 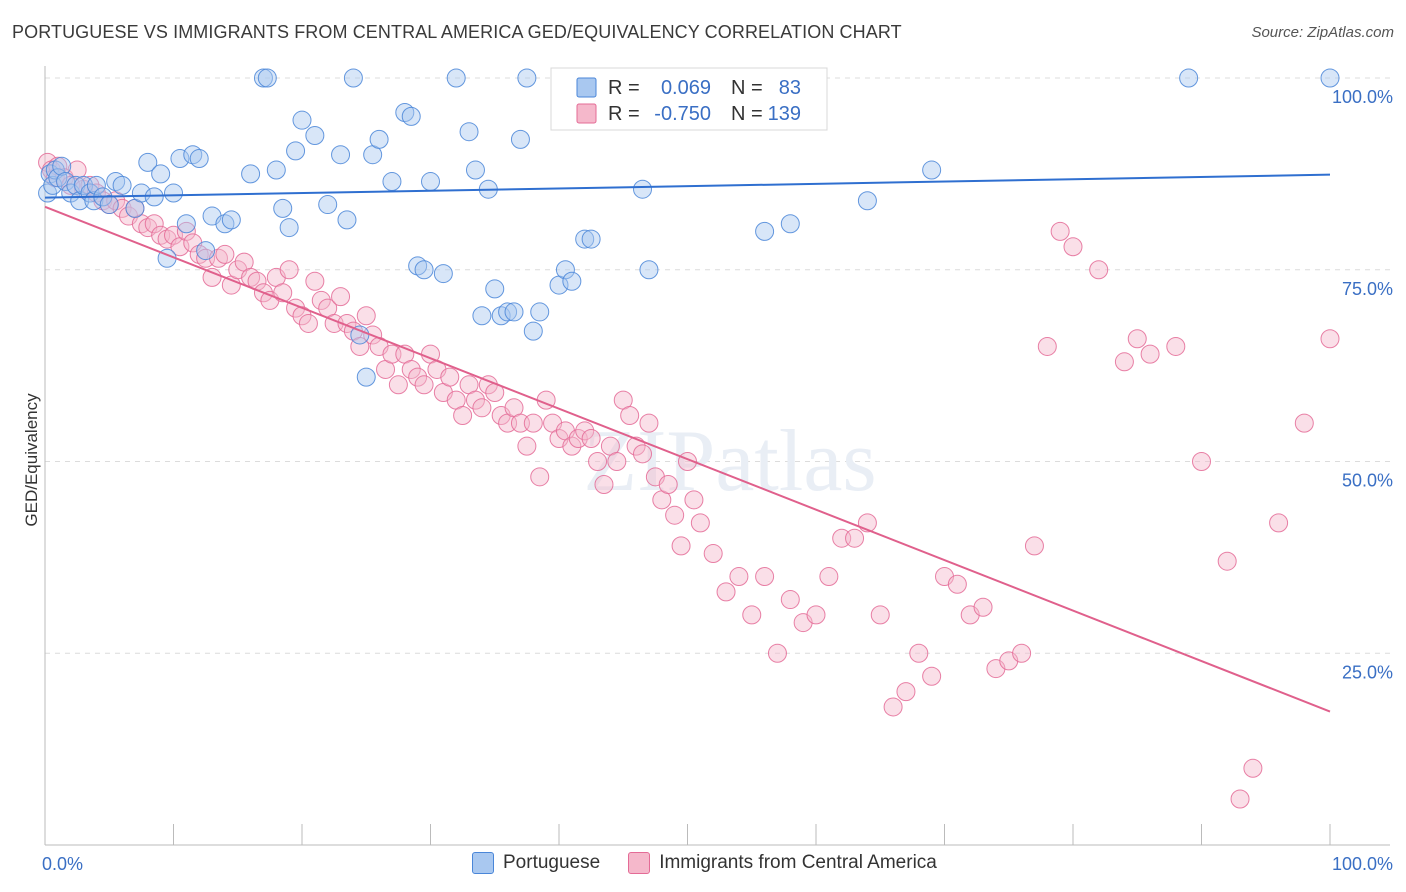 I want to click on legend-swatch-immigrants, so click(x=639, y=863).